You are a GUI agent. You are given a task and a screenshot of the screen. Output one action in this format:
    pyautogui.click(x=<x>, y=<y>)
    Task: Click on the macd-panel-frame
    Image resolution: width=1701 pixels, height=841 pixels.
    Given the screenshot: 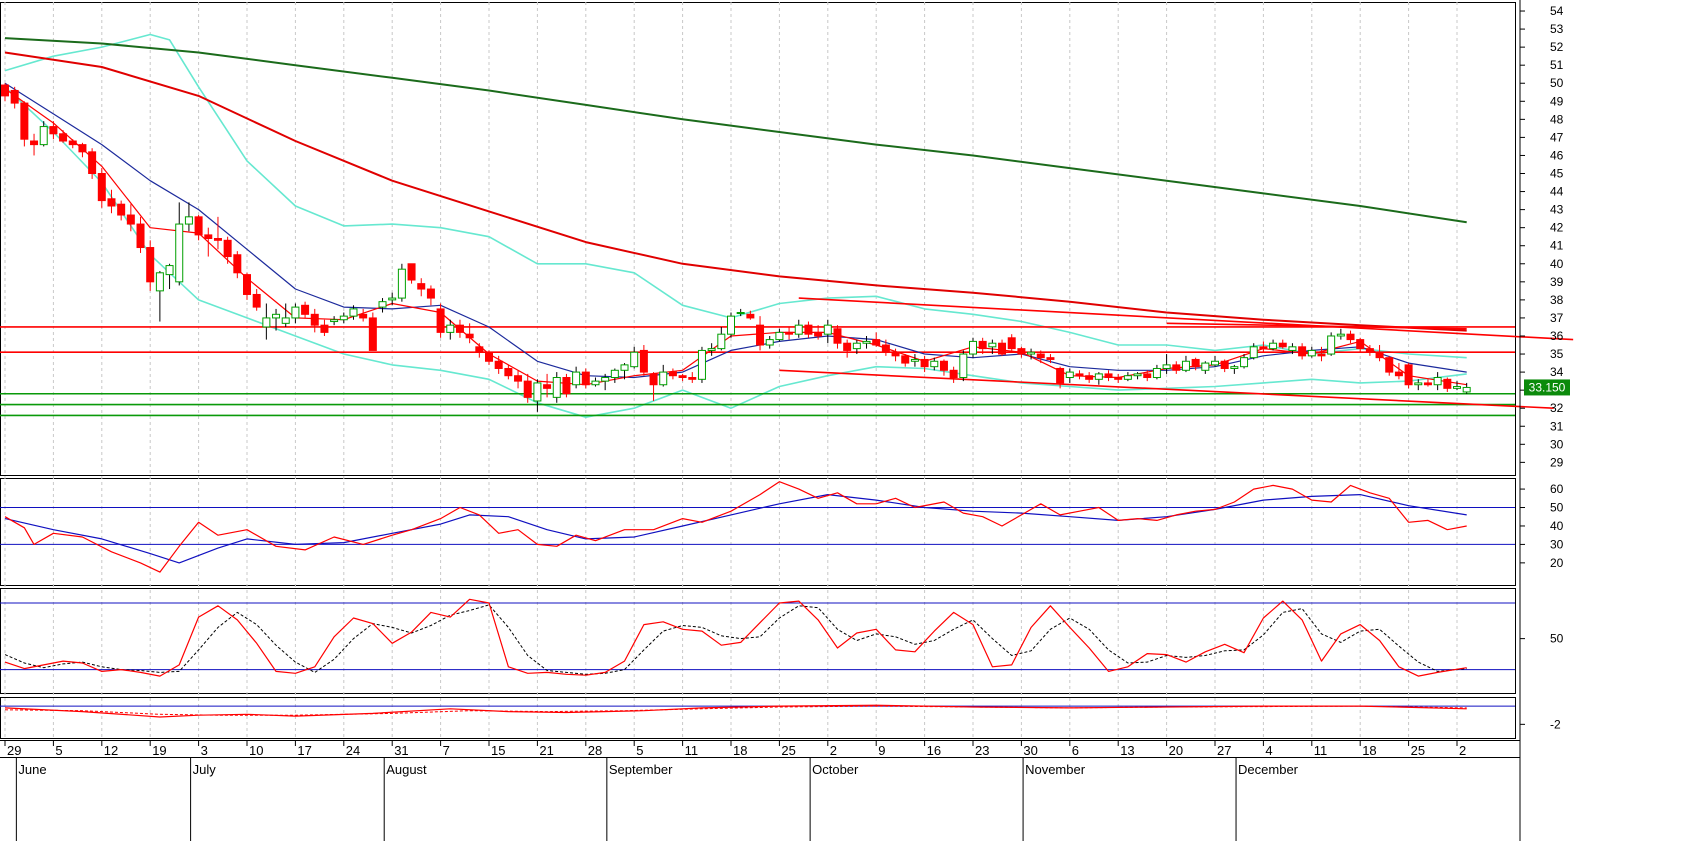 What is the action you would take?
    pyautogui.click(x=758, y=718)
    